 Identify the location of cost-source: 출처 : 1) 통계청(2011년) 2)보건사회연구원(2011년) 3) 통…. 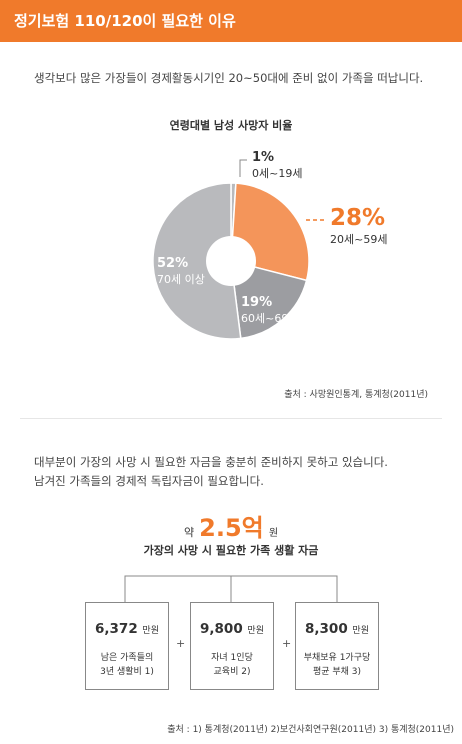
(310, 730).